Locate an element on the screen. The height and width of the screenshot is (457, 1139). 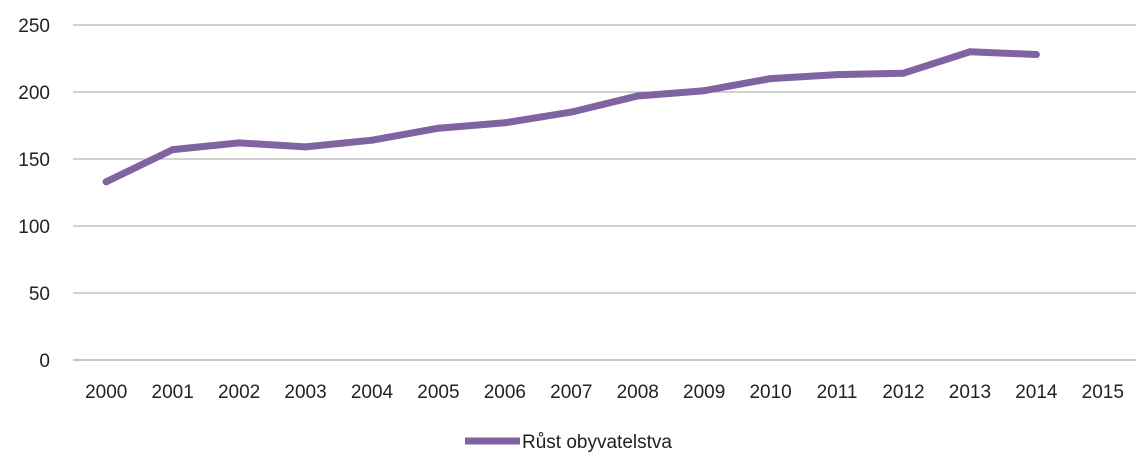
x-tick-label-2005: 2005 is located at coordinates (438, 392).